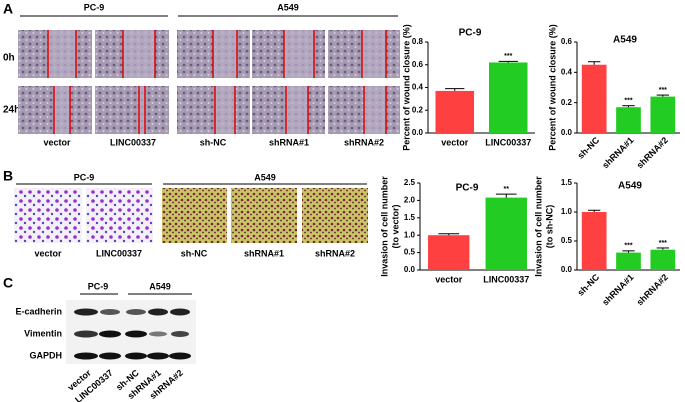  What do you see at coordinates (11, 110) in the screenshot?
I see `row-label: 24h` at bounding box center [11, 110].